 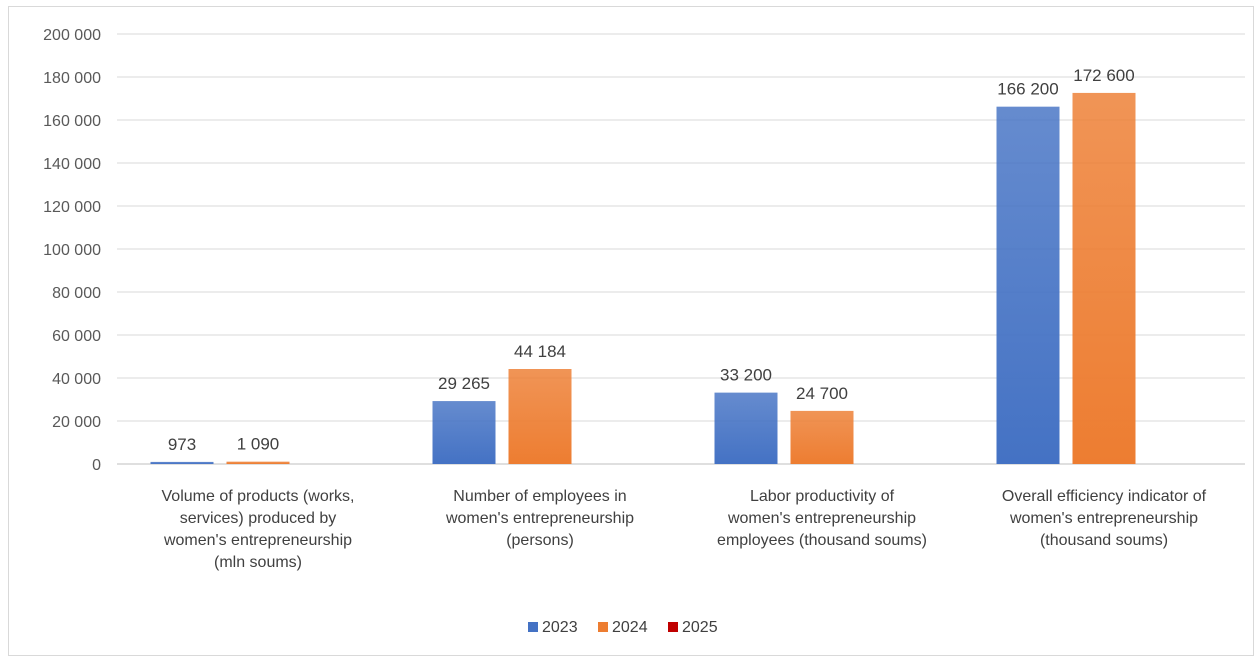 I want to click on legend-swatch-2024, so click(x=603, y=627).